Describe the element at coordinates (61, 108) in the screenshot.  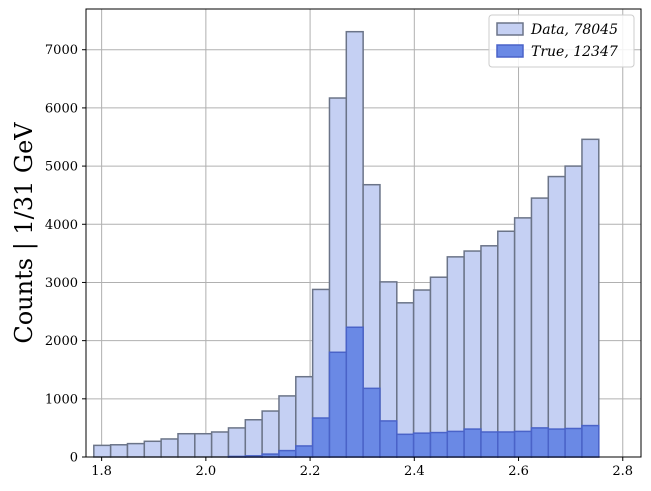
I see `y-tick-label: 6000` at that location.